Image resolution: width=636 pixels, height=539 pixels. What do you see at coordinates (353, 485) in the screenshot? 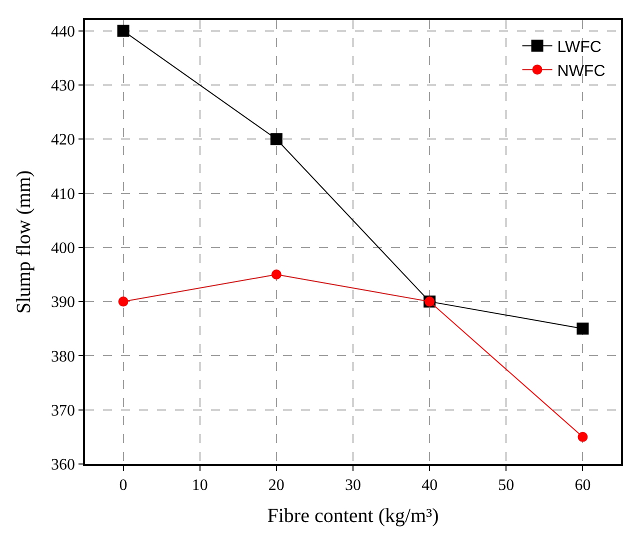
I see `x-tick-label: 30` at bounding box center [353, 485].